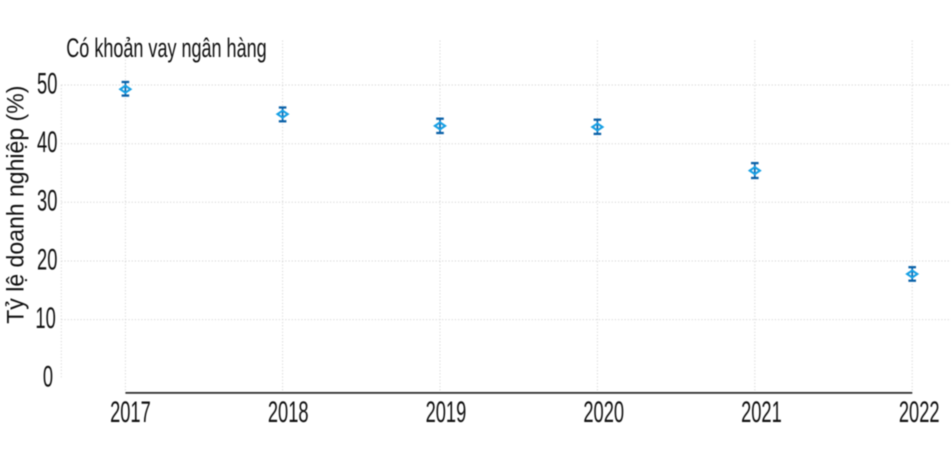  Describe the element at coordinates (130, 413) in the screenshot. I see `svg-text: 2017` at that location.